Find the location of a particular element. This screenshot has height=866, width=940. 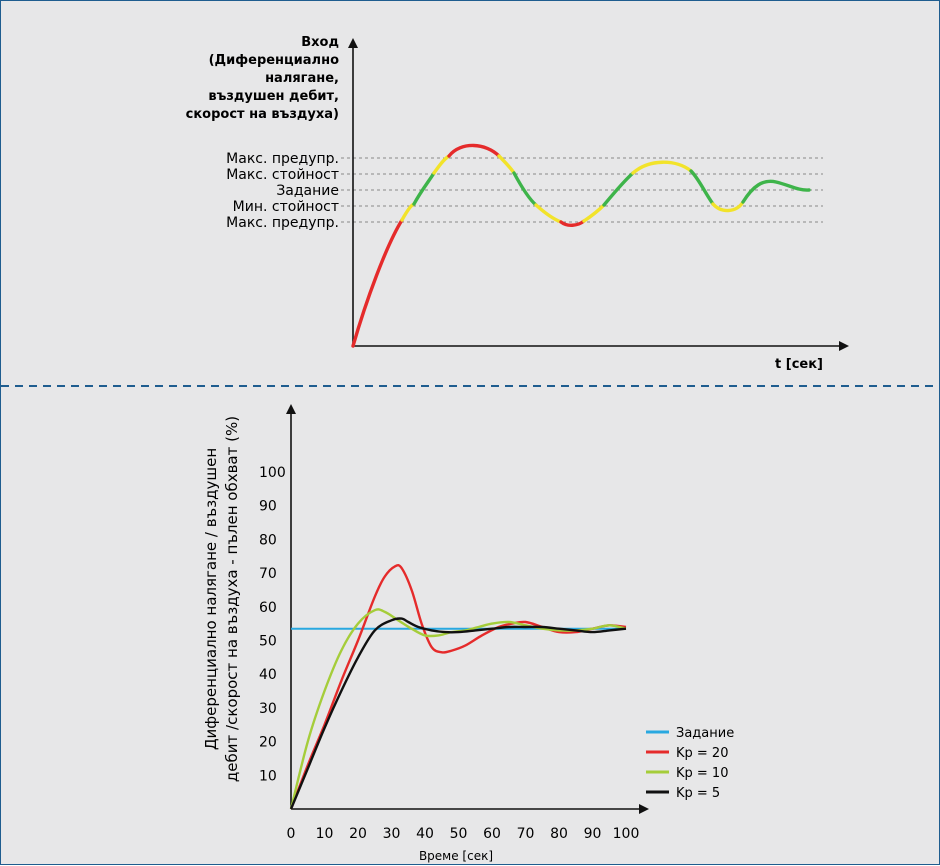

x-tick-label: 20 is located at coordinates (358, 834).